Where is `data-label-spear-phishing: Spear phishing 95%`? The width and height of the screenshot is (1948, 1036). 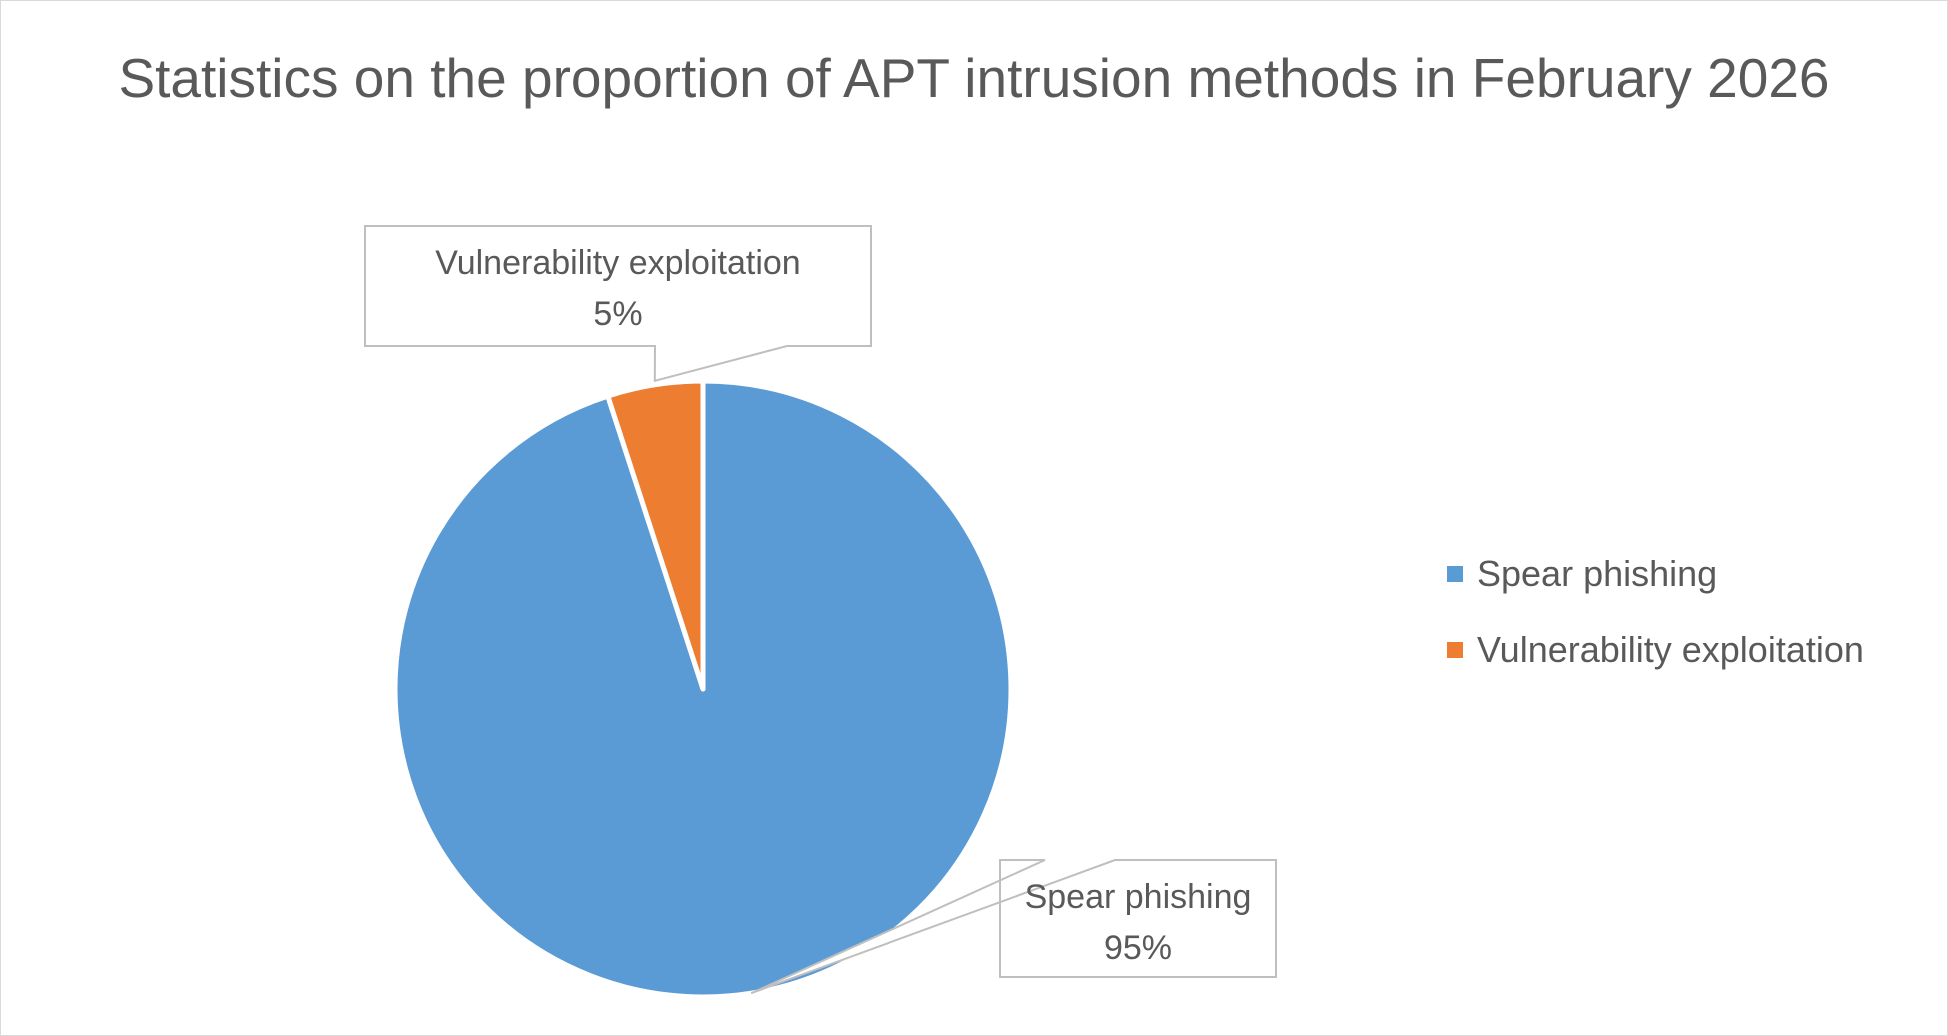
data-label-spear-phishing: Spear phishing 95% is located at coordinates (1013, 927).